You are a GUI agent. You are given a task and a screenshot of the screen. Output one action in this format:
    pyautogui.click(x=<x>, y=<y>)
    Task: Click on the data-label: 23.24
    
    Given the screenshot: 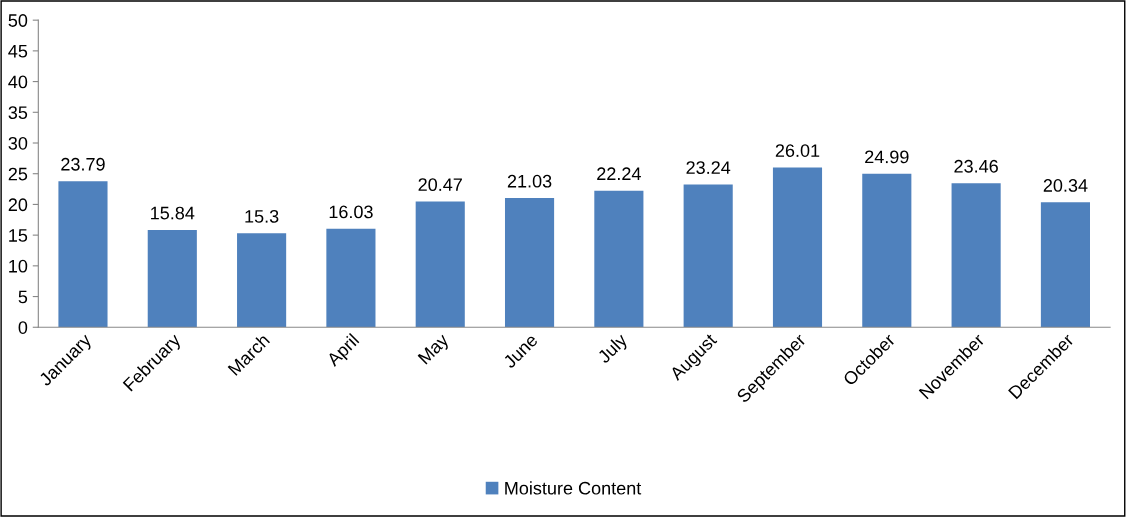 What is the action you would take?
    pyautogui.click(x=708, y=168)
    